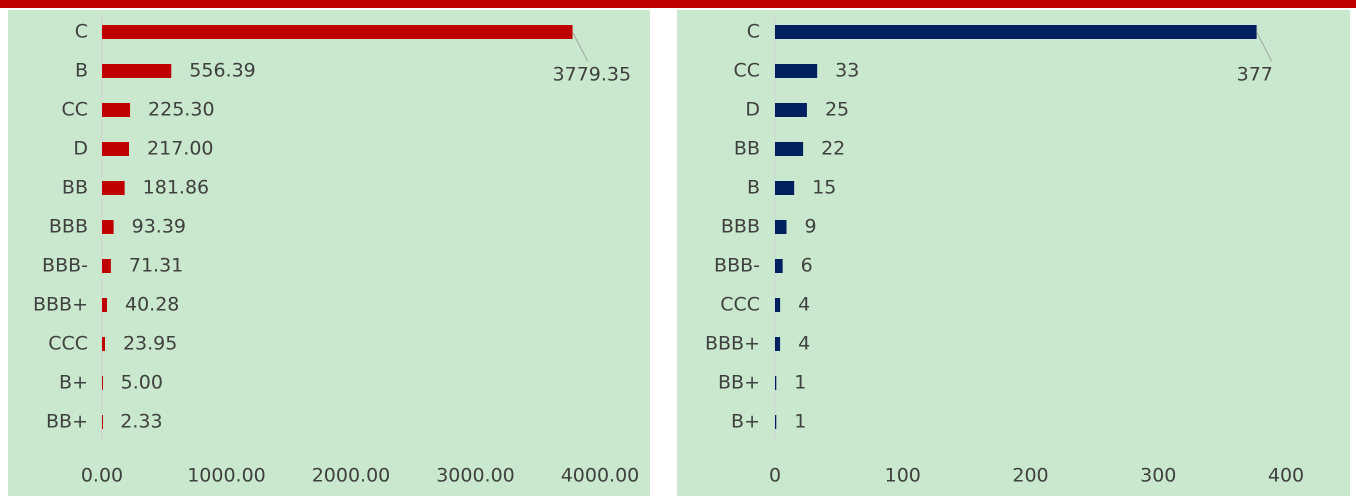 The width and height of the screenshot is (1356, 500). I want to click on x-tick-label: 300, so click(1158, 476).